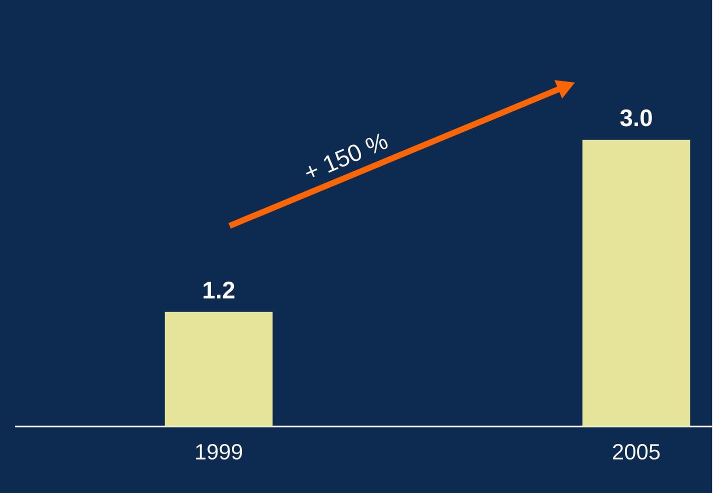  I want to click on data-label: 3.0, so click(636, 117).